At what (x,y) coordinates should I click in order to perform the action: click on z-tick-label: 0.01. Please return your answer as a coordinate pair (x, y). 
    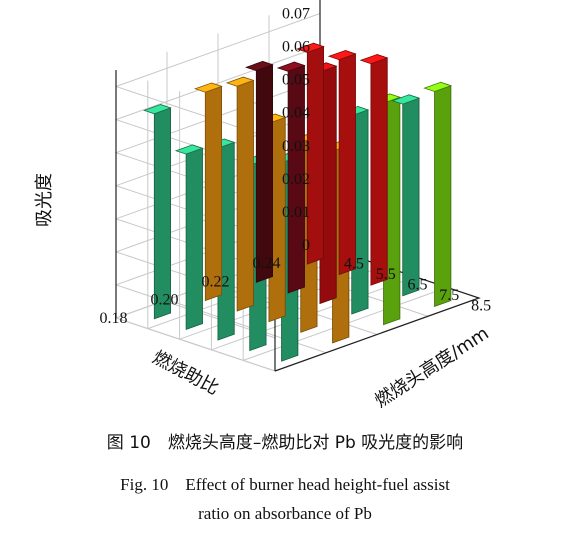
    Looking at the image, I should click on (296, 212).